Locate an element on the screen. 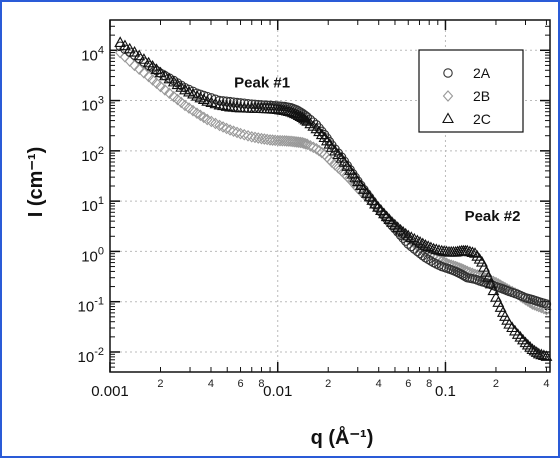 Image resolution: width=560 pixels, height=458 pixels. legend-label: 2B is located at coordinates (481, 96).